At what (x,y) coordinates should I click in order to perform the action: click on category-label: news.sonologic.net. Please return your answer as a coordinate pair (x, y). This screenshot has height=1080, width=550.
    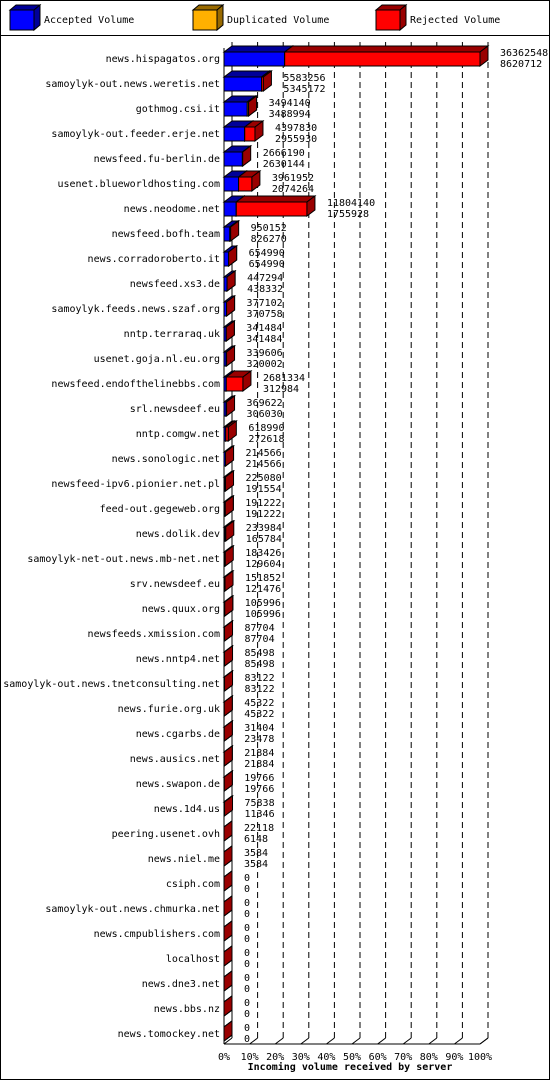
    Looking at the image, I should click on (166, 459).